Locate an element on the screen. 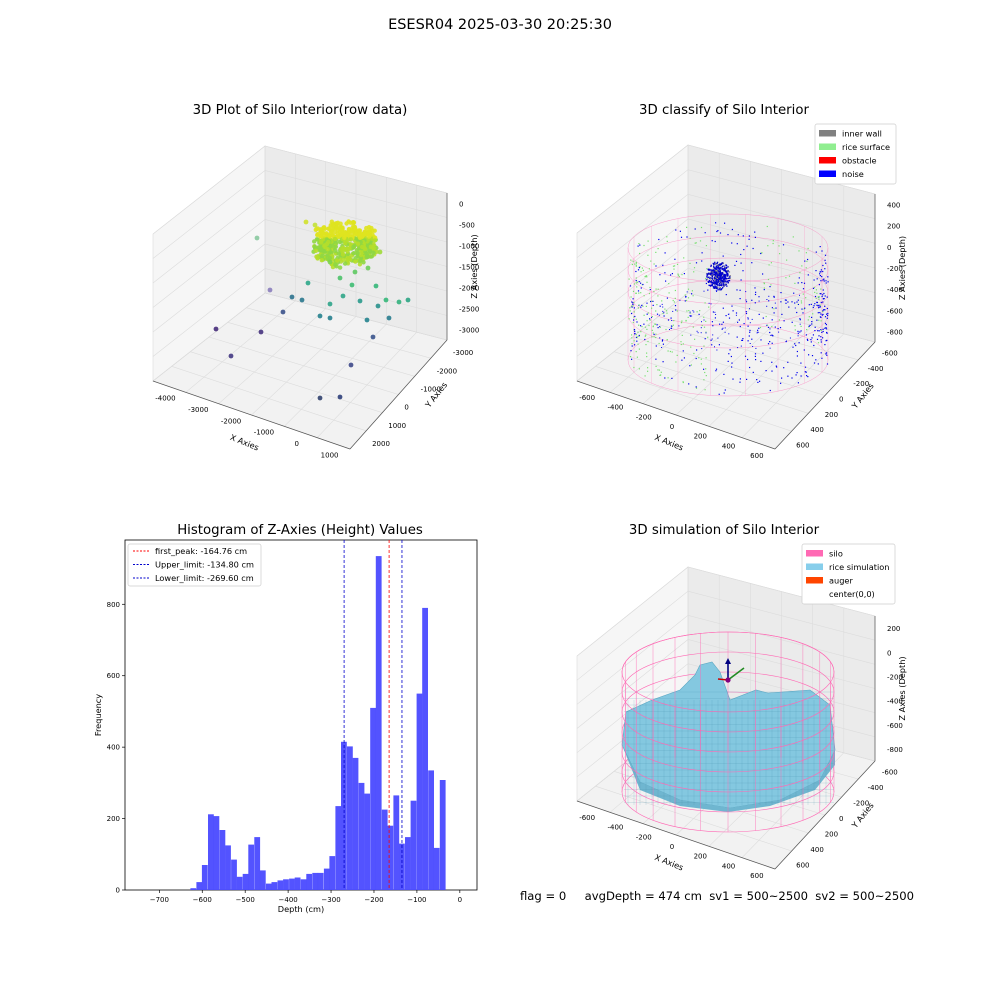  legend-entry: silo is located at coordinates (836, 554).